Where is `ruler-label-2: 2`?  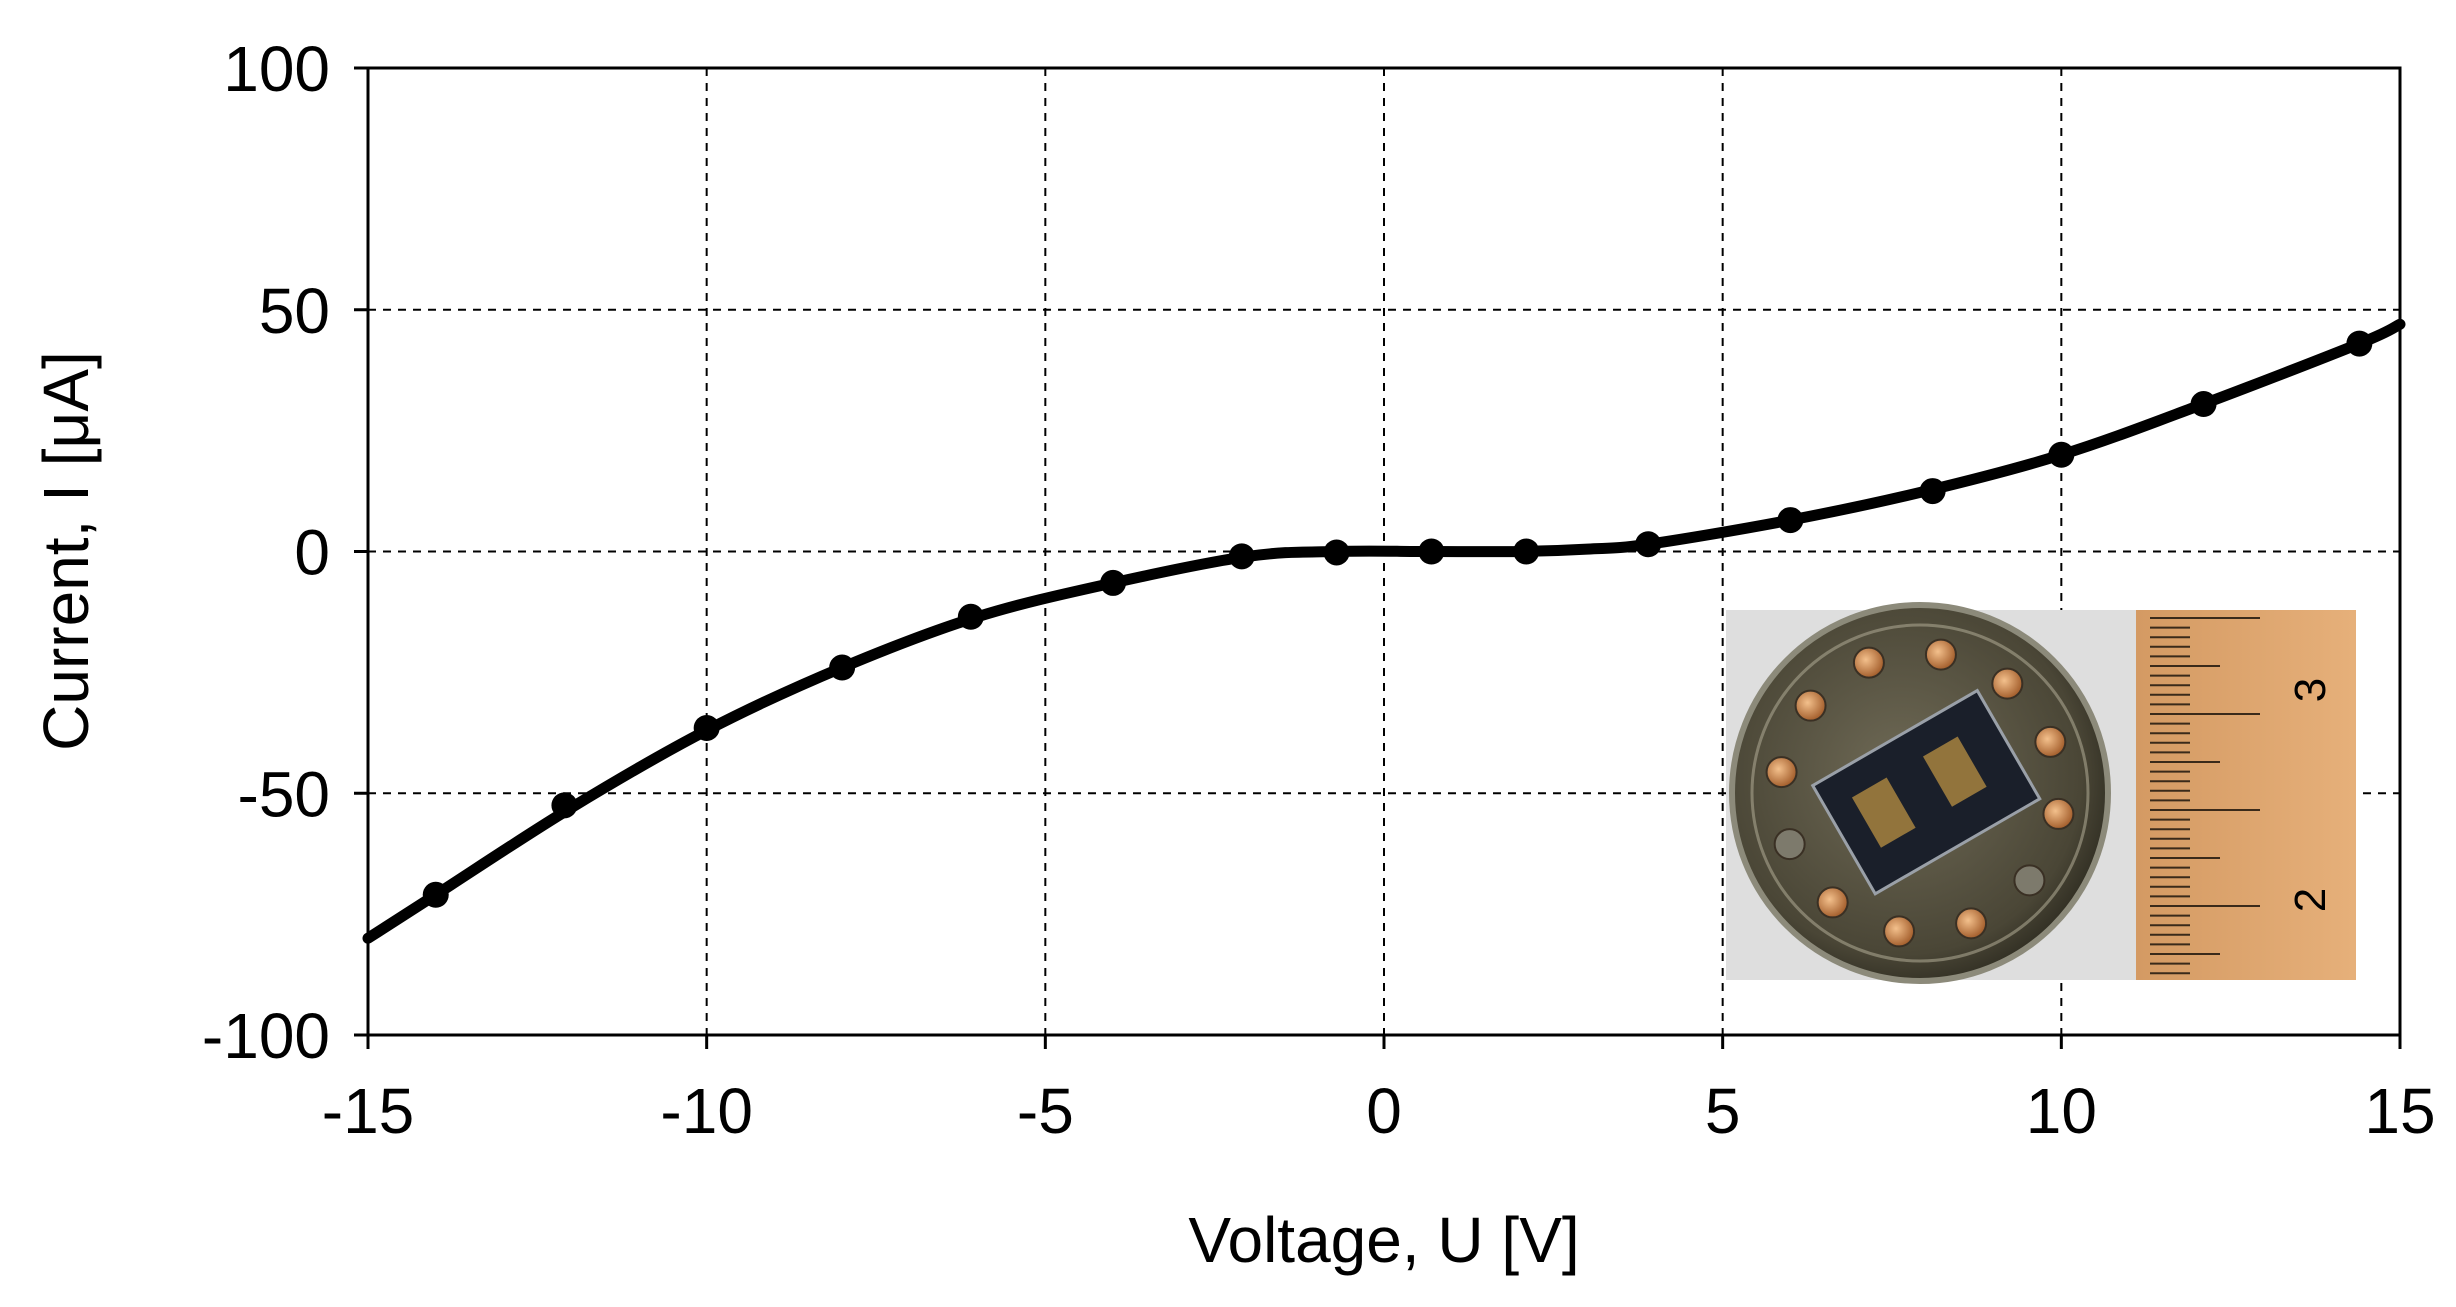 ruler-label-2: 2 is located at coordinates (2310, 900).